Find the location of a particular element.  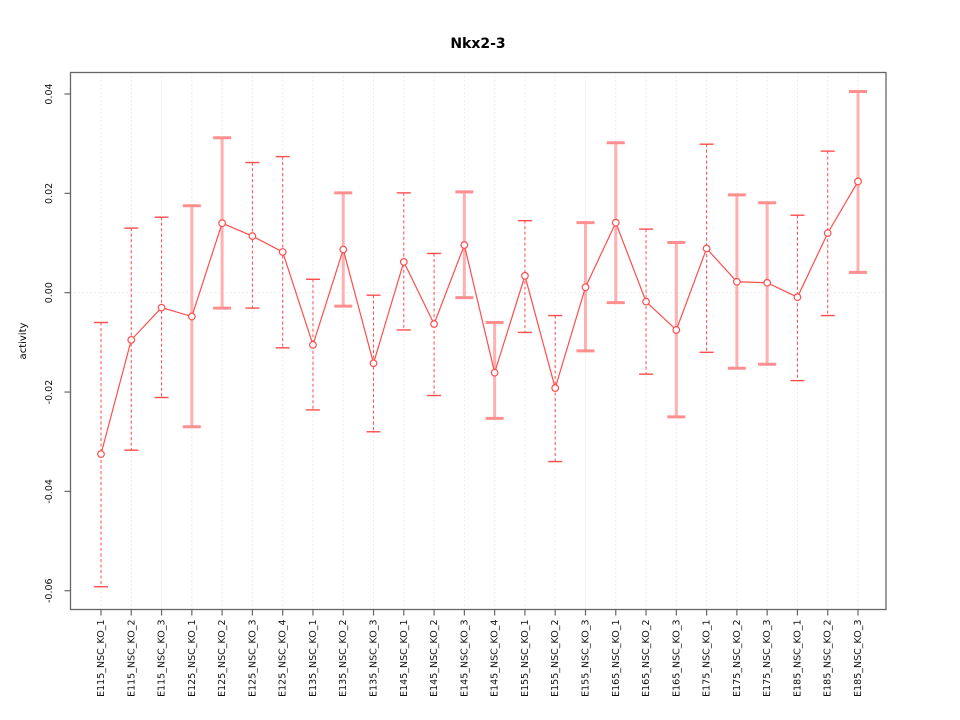

x-tick-label: E115_NSC_KO_1 is located at coordinates (101, 658).